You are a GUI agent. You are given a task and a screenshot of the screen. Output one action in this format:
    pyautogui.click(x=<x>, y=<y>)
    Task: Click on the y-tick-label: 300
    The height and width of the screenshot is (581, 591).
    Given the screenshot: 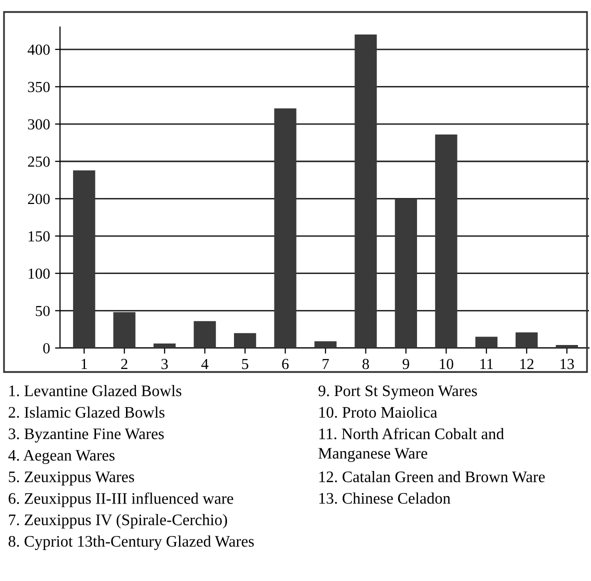 What is the action you would take?
    pyautogui.click(x=39, y=124)
    